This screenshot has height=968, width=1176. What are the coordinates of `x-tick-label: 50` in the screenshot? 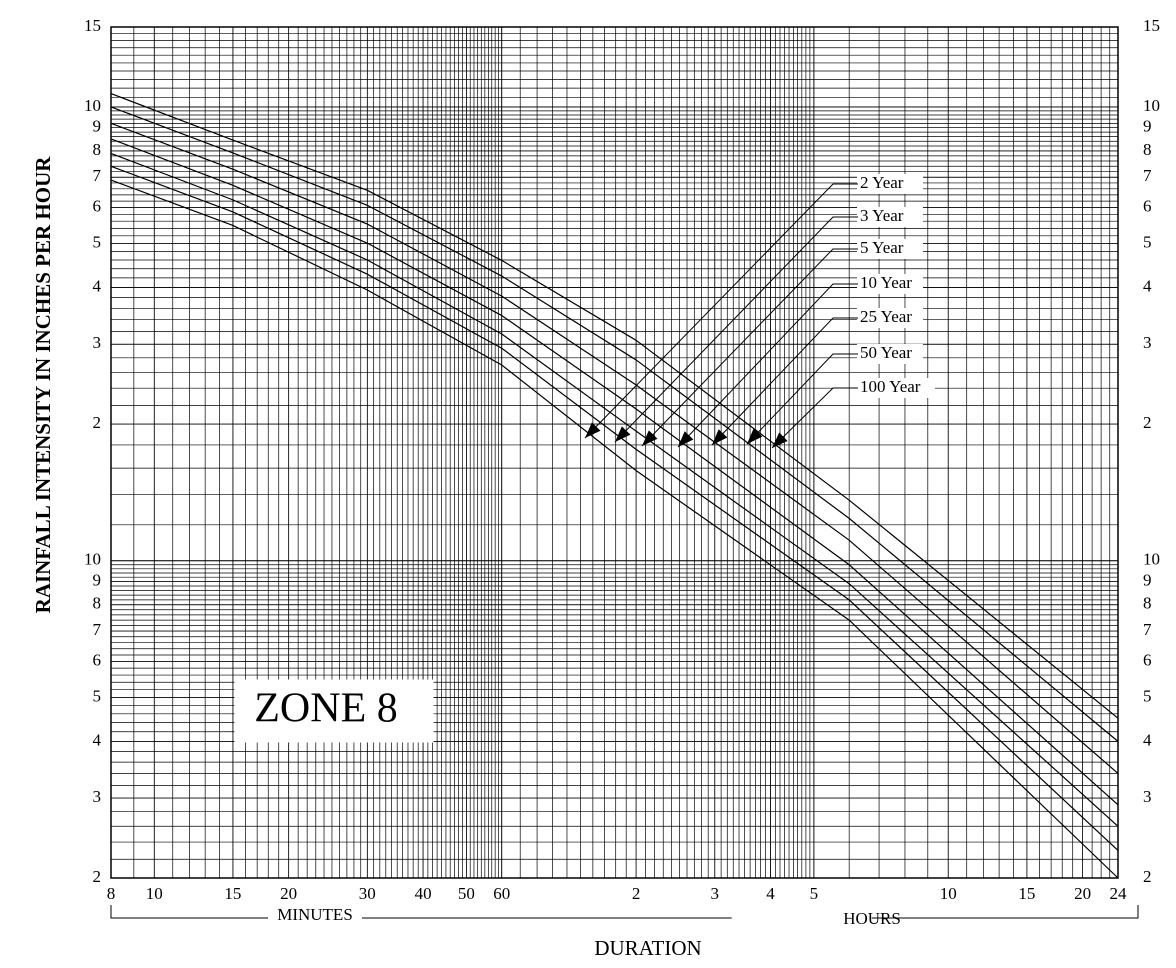 It's located at (466, 893).